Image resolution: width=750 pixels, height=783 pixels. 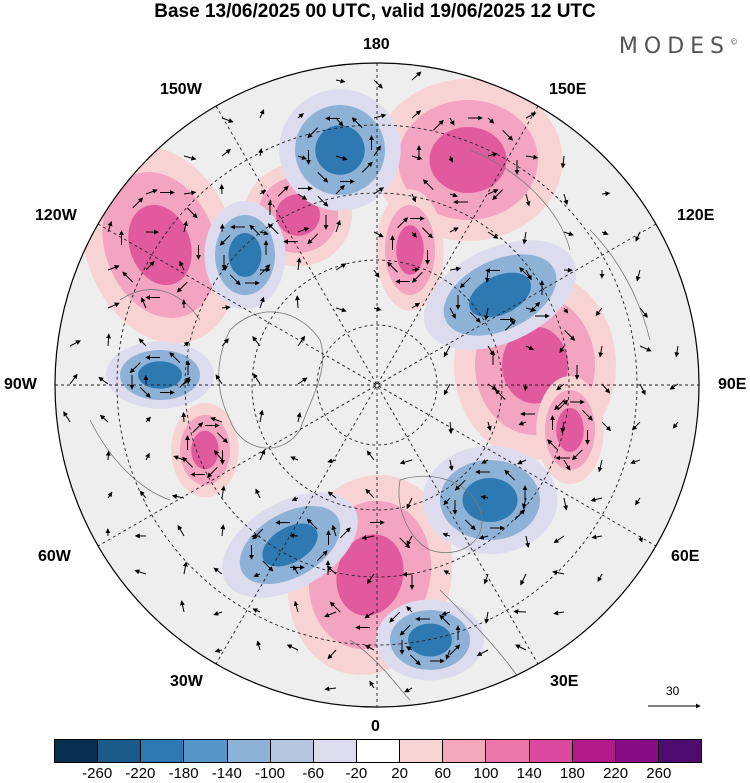 I want to click on modes-logo: MODES©, so click(x=678, y=46).